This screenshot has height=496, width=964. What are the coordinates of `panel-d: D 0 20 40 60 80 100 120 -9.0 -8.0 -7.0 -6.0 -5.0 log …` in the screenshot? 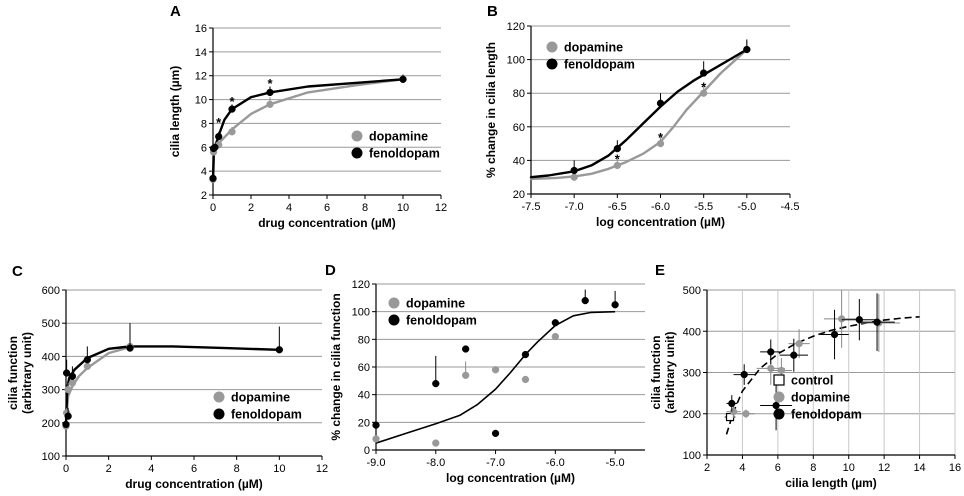 It's located at (485, 373).